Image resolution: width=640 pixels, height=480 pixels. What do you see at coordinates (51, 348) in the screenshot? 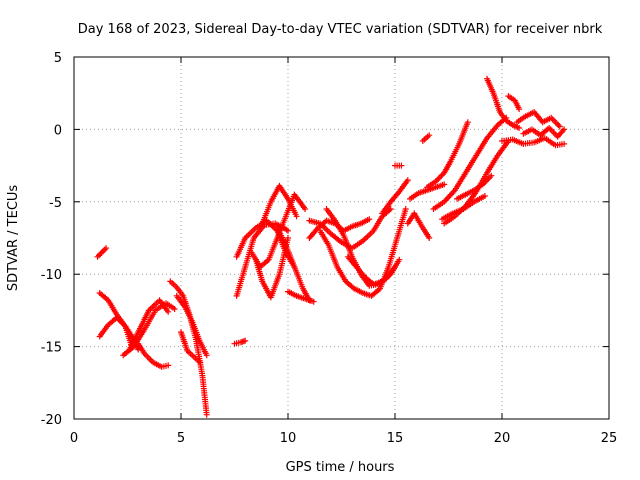
I see `y-tick-label: -15` at bounding box center [51, 348].